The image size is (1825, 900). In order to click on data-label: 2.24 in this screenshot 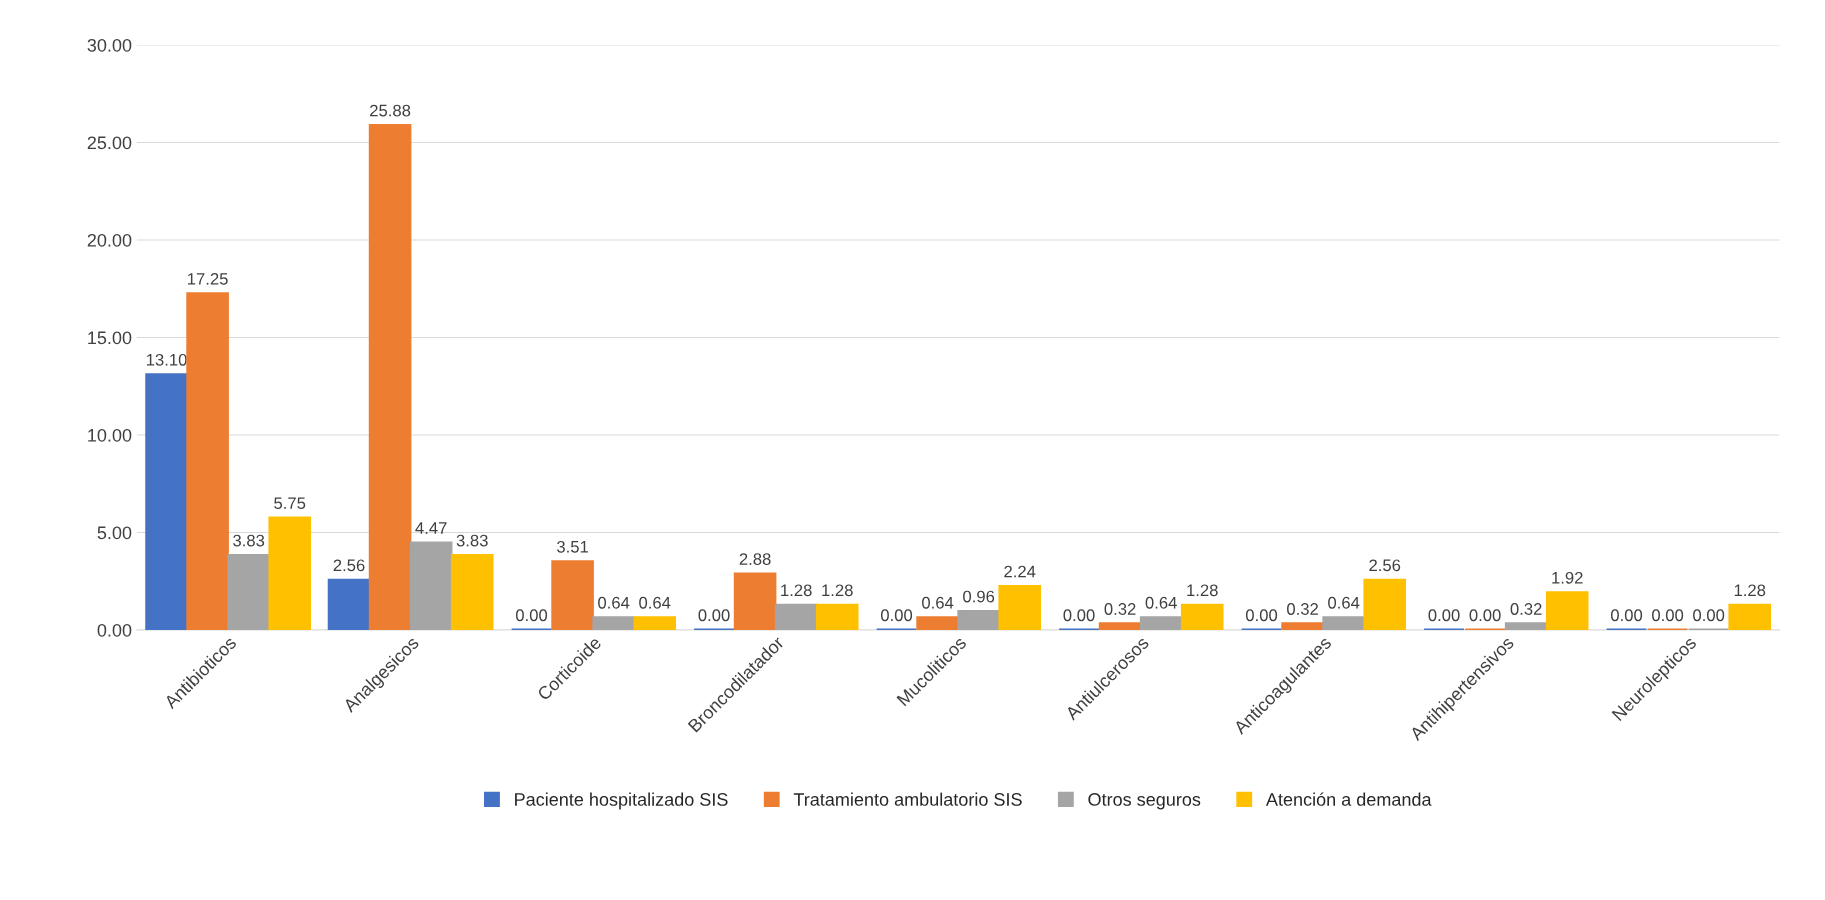, I will do `click(1020, 571)`.